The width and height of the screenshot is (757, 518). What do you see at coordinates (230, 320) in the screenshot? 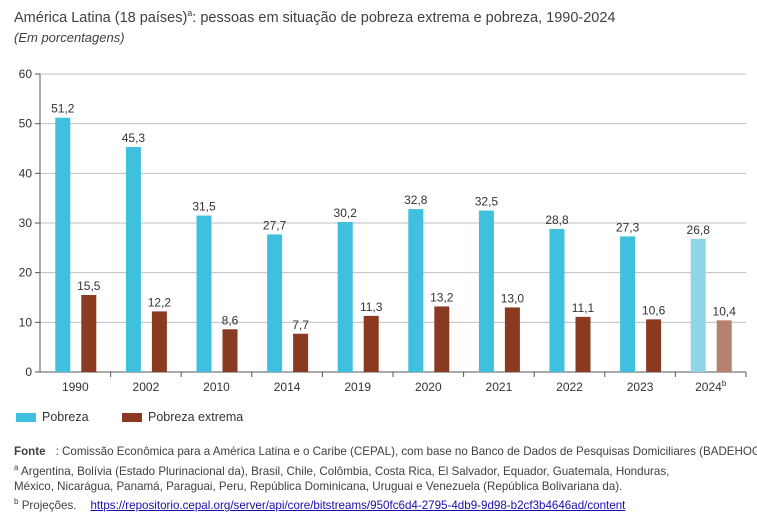
I see `data-label-pobreza-extrema: 8,6` at bounding box center [230, 320].